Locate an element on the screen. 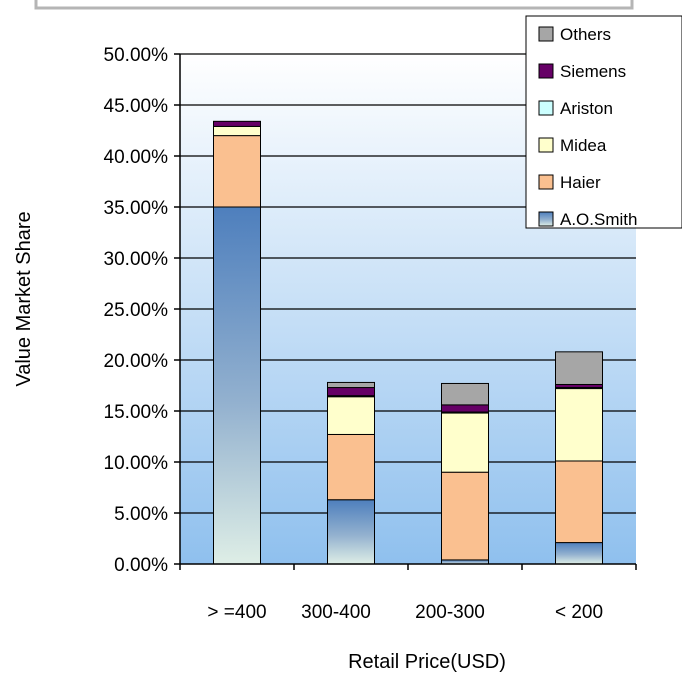 The width and height of the screenshot is (682, 677). x-axis-title: Retail Price(USD) is located at coordinates (427, 662).